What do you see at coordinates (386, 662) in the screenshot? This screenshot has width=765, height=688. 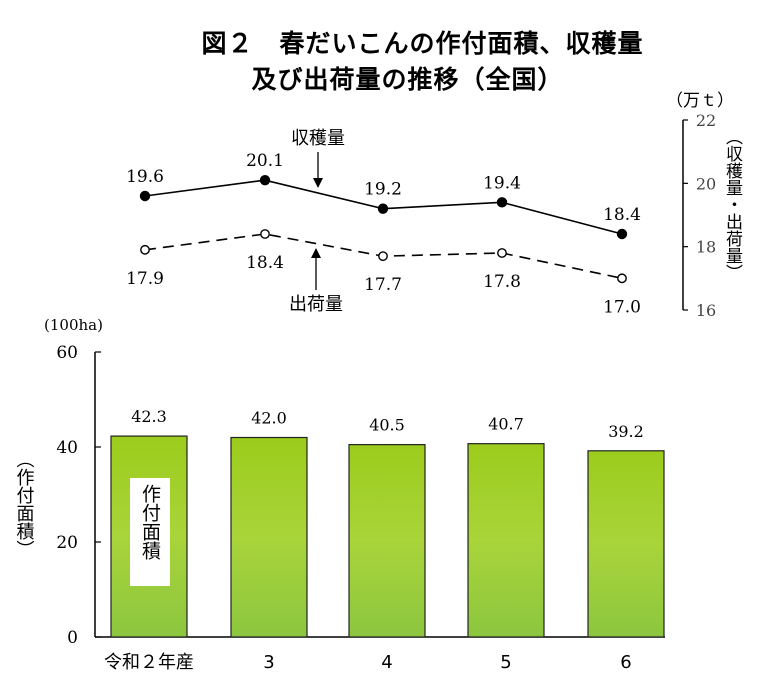 I see `x-tick-label: 4` at bounding box center [386, 662].